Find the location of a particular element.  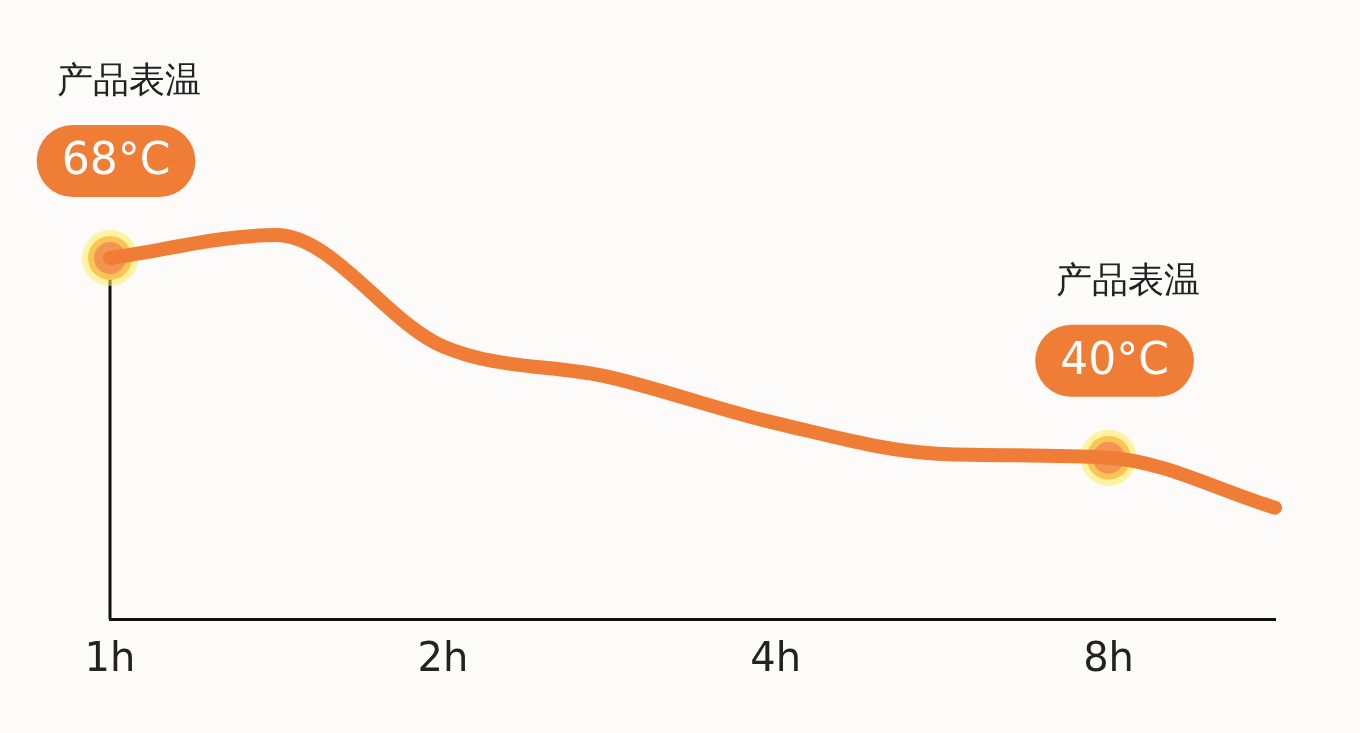

annotation: 产品表温 is located at coordinates (1127, 280).